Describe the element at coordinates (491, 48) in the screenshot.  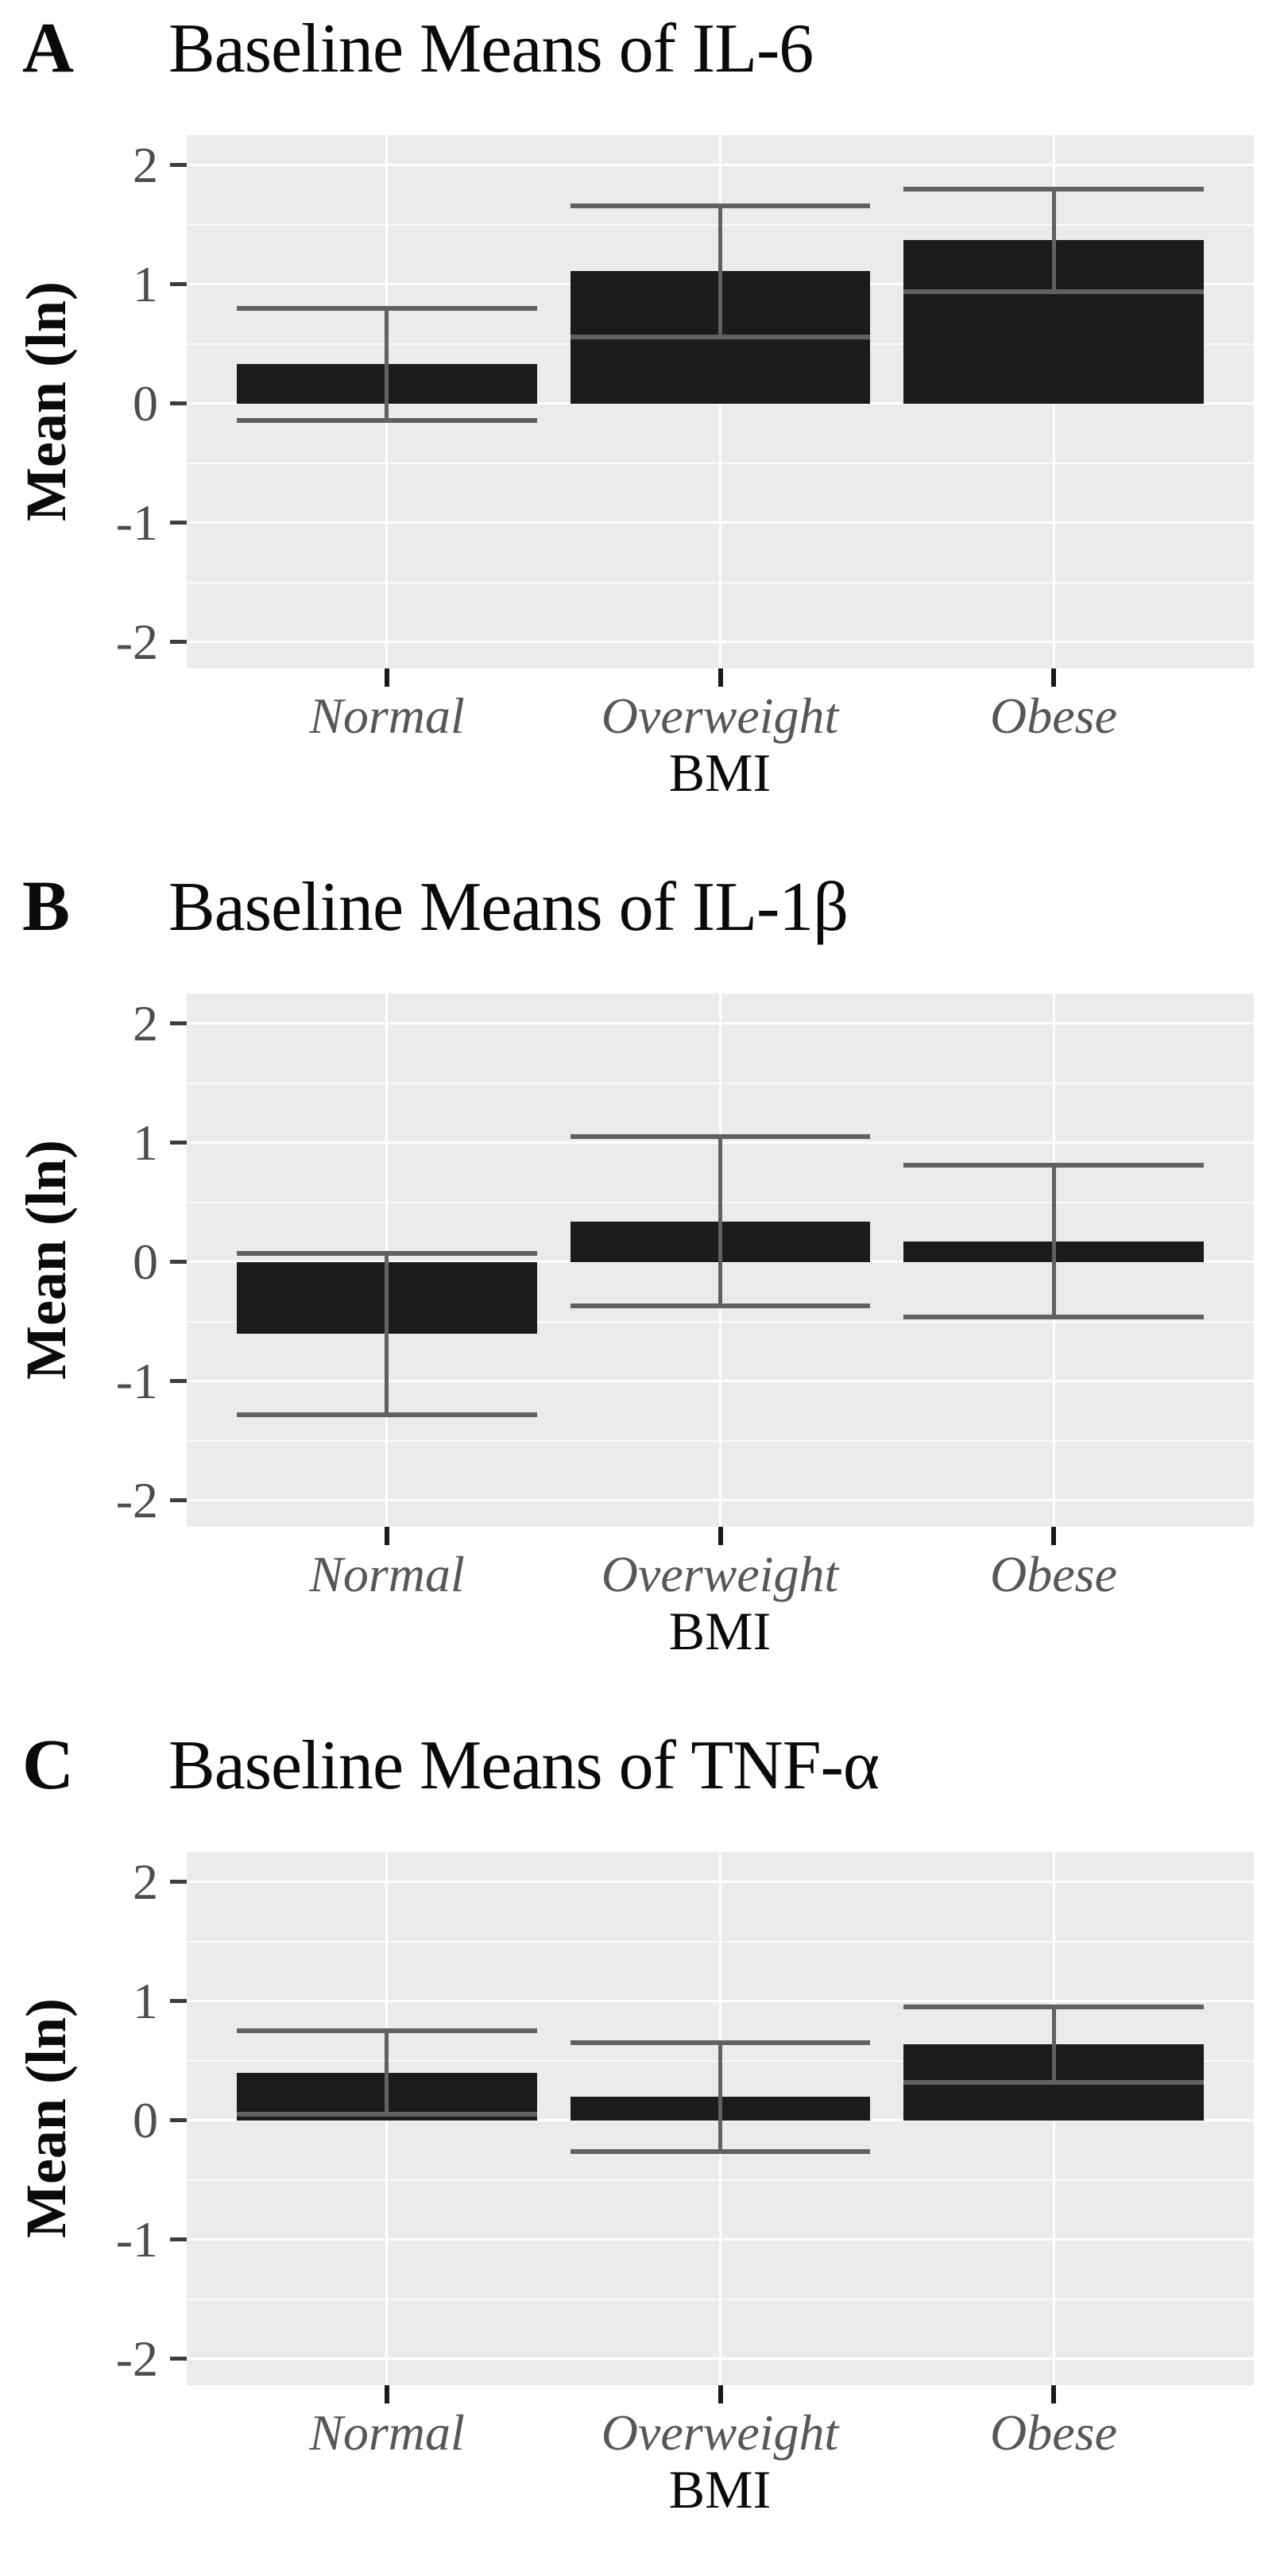
I see `panel-title: Baseline Means of IL-6` at that location.